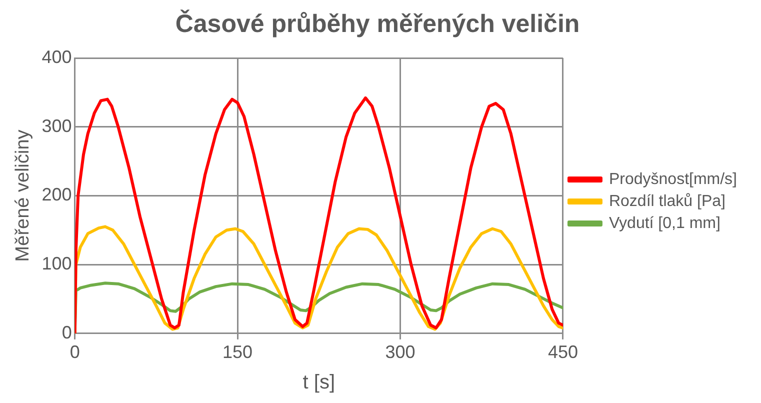  Describe the element at coordinates (672, 179) in the screenshot. I see `legend-label: Prodyšnost[mm/s]` at that location.